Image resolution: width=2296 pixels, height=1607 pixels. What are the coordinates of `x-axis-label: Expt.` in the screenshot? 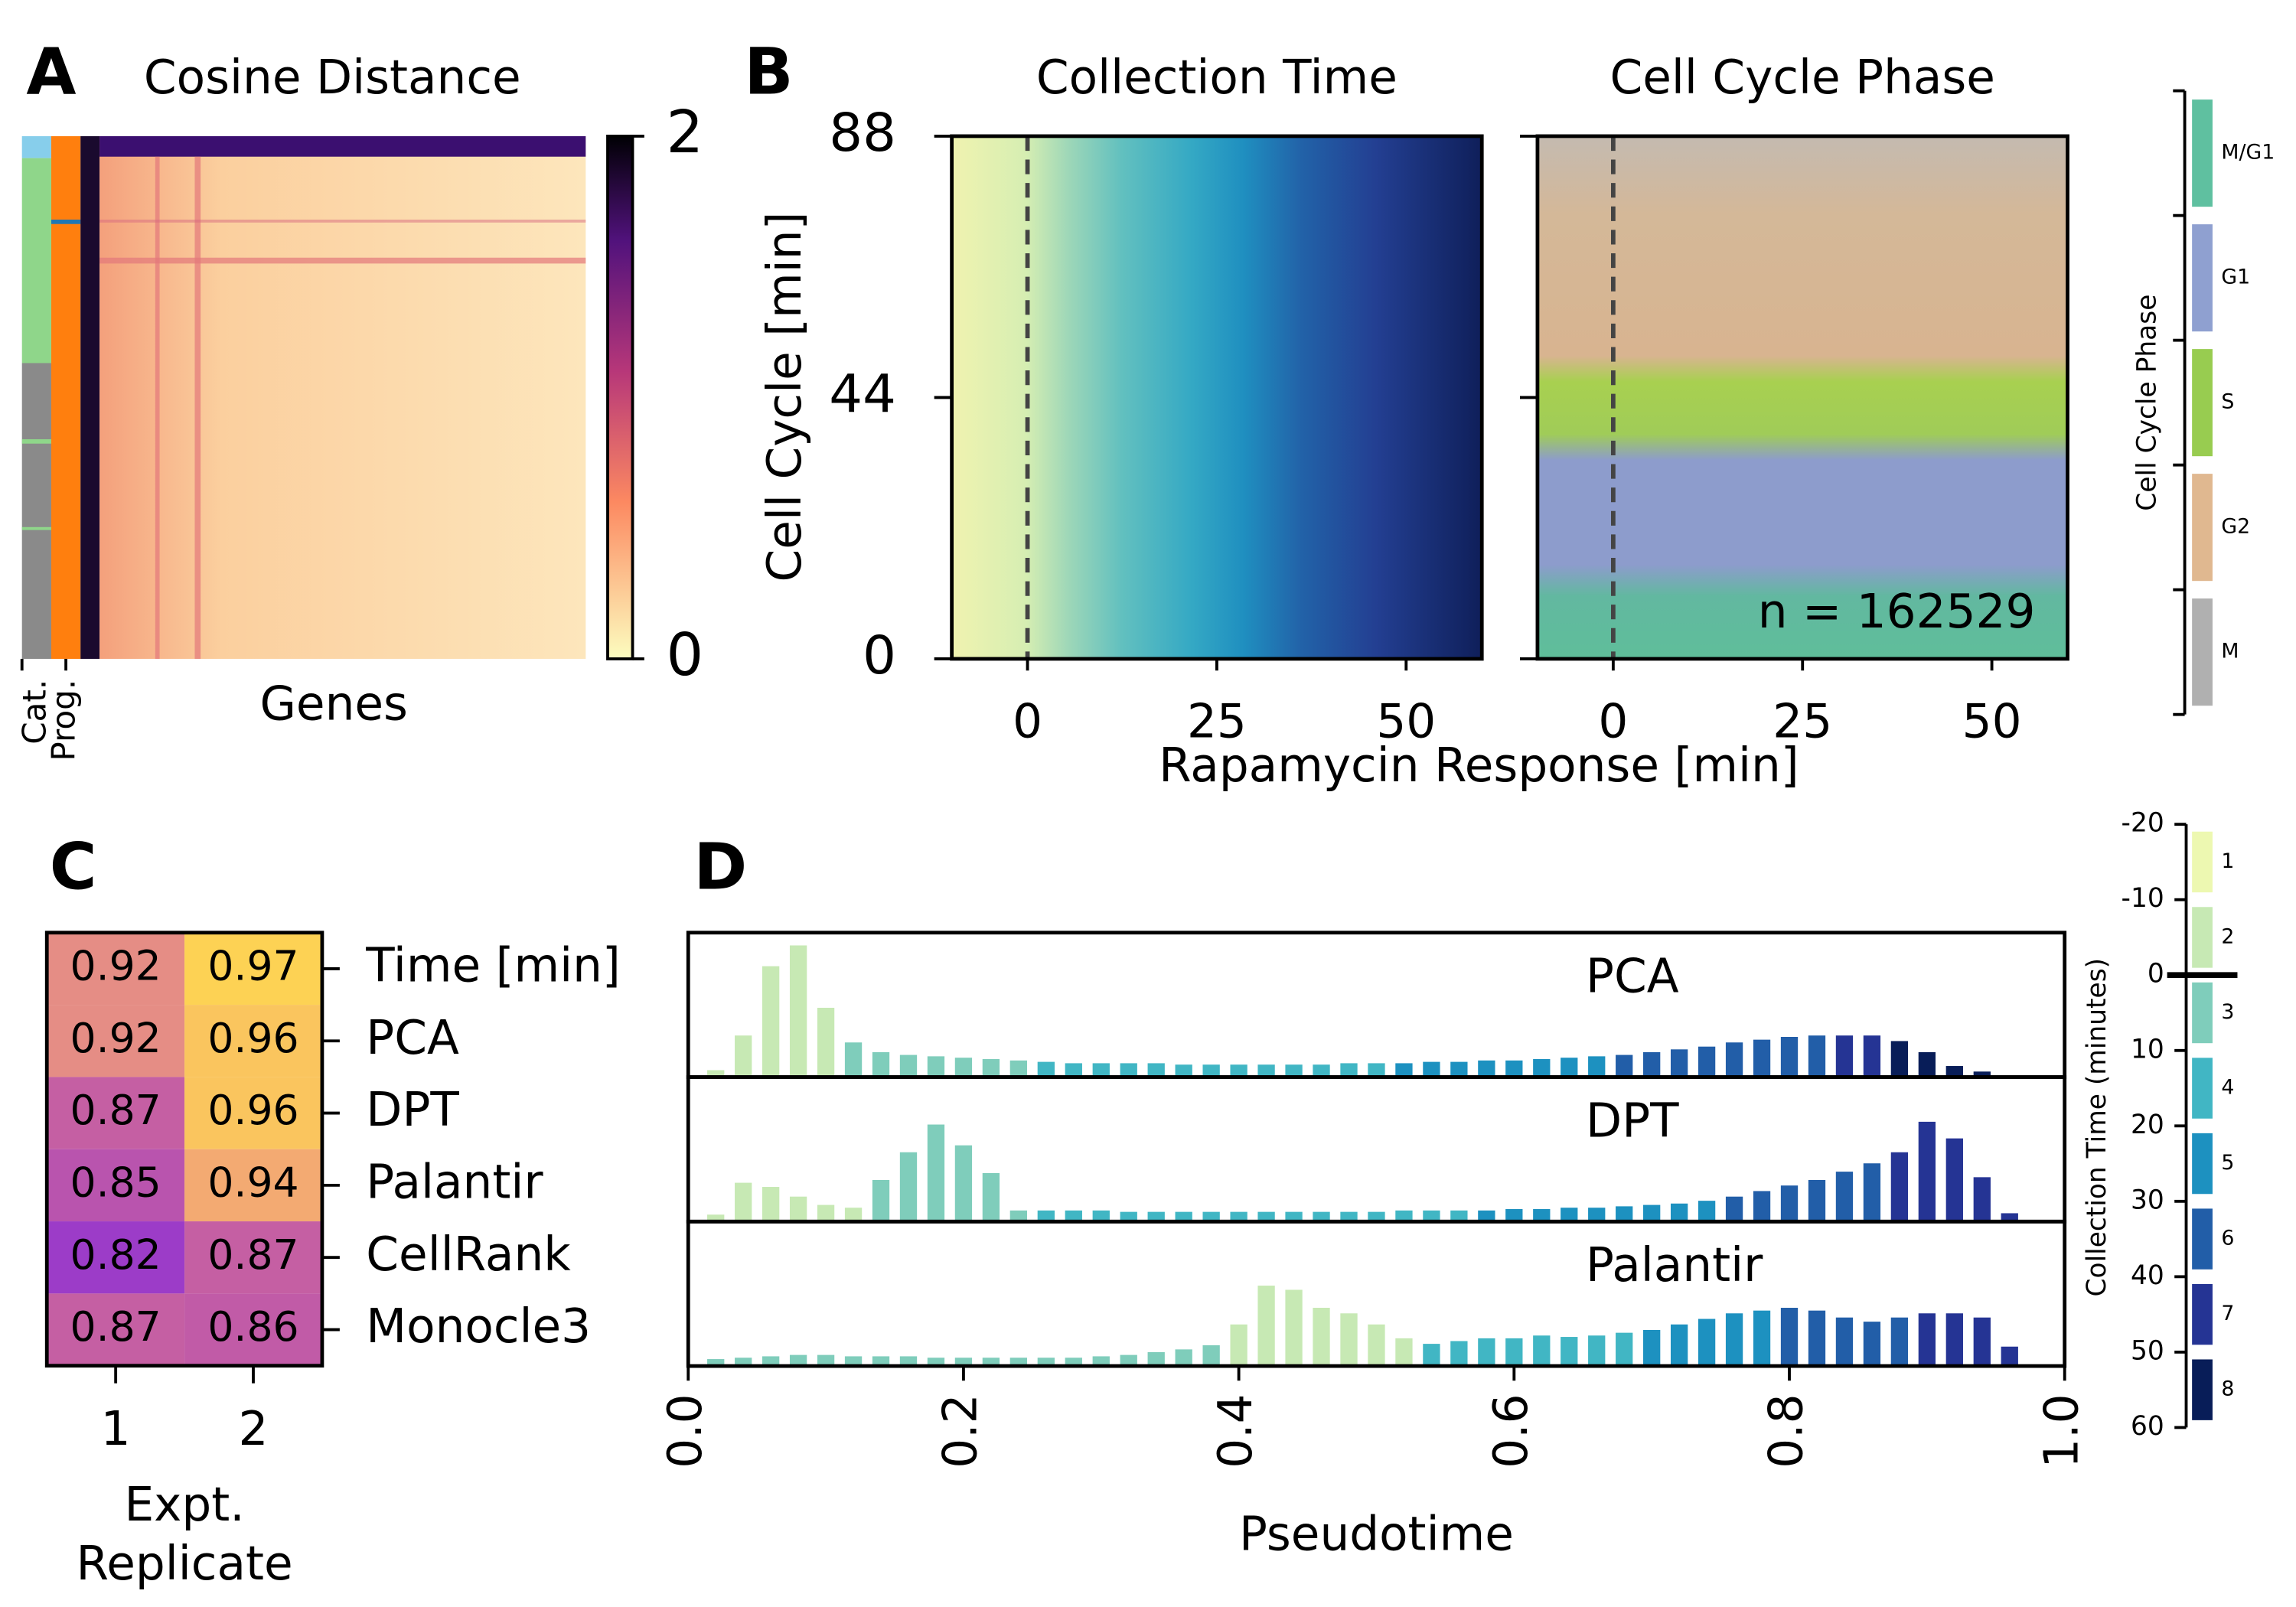 It's located at (184, 1505).